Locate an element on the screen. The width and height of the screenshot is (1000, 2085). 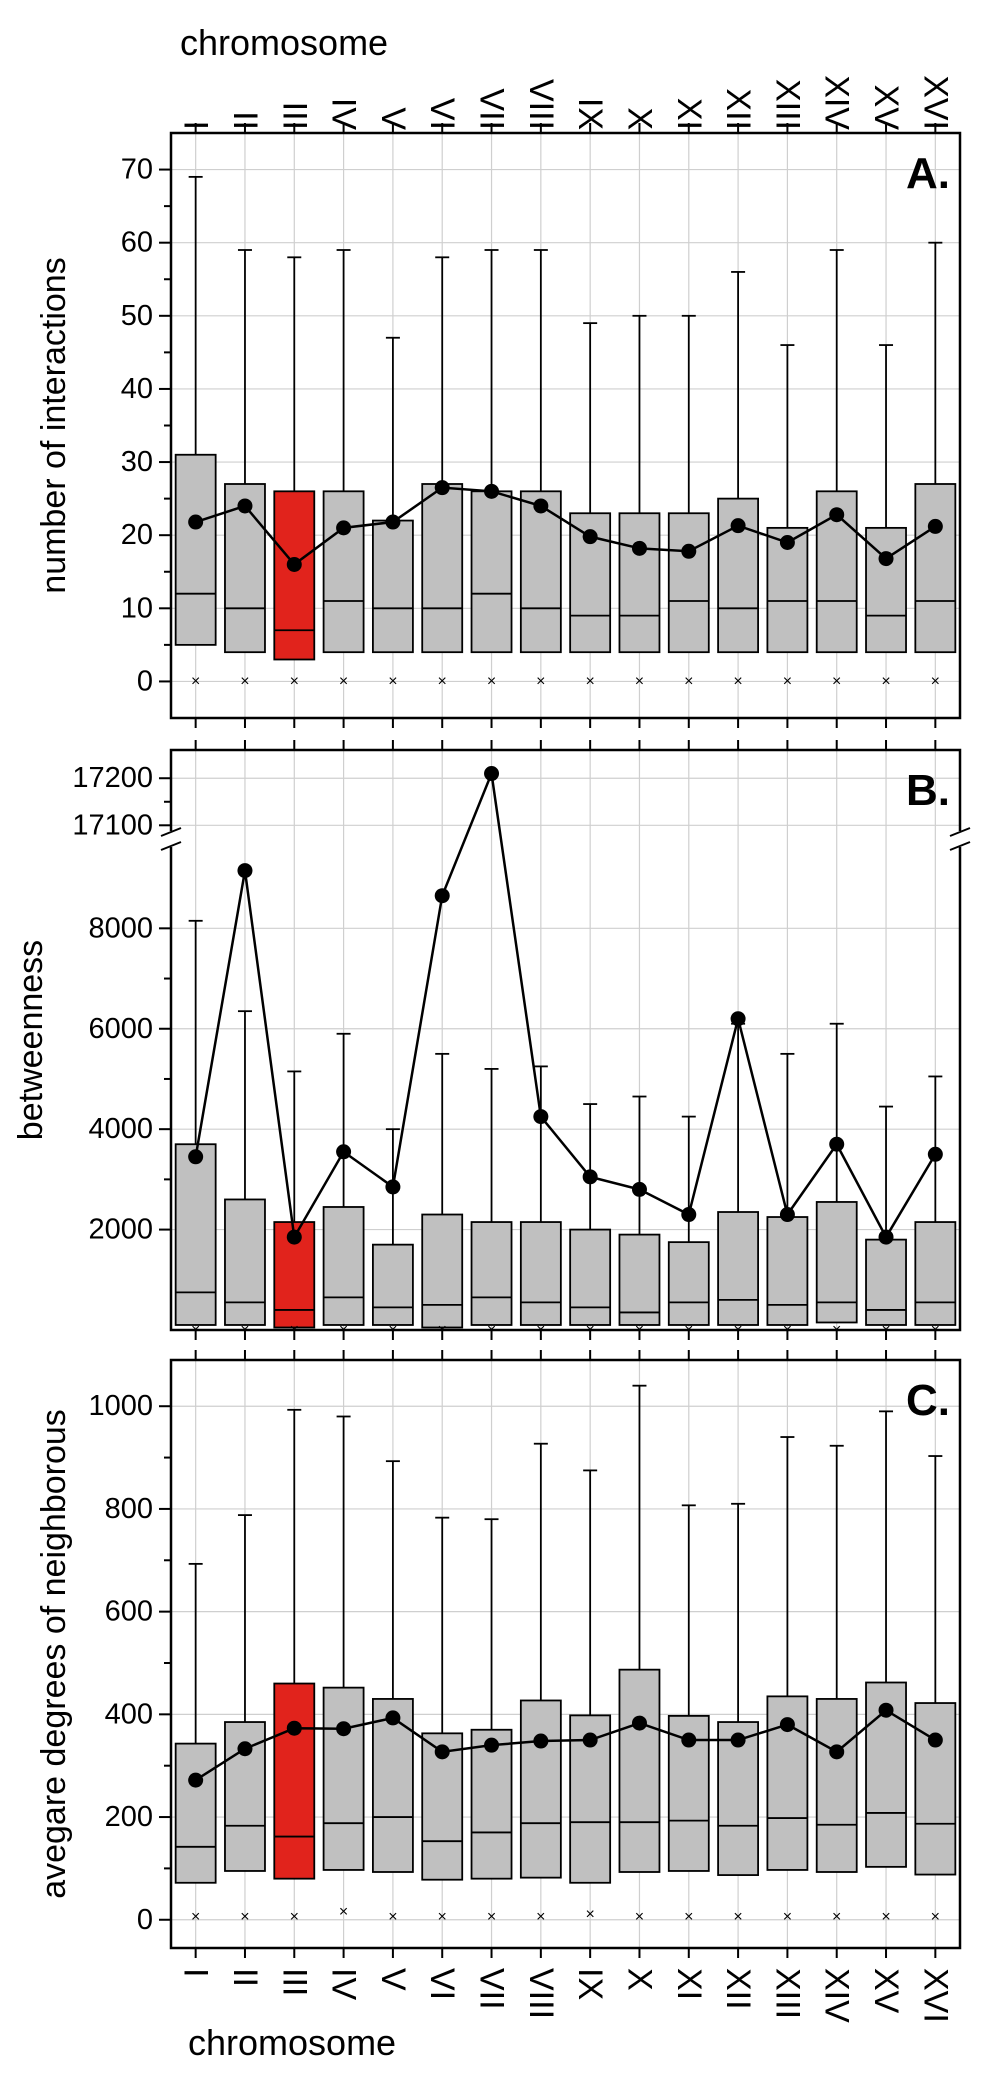
chromosome-tick-label-II: II is located at coordinates (245, 120).